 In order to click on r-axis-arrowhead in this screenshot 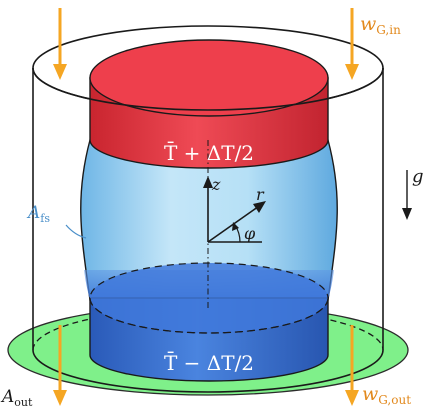, I will do `click(259, 207)`.